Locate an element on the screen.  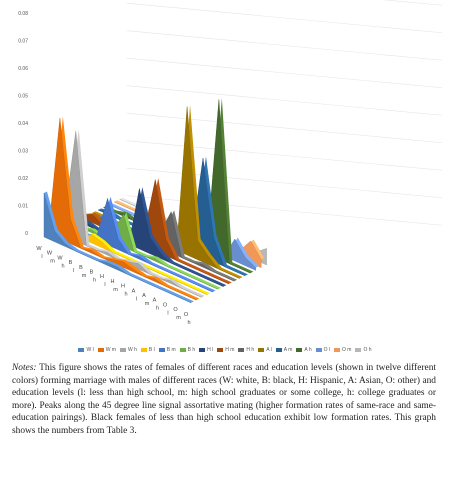
legend-item: A h is located at coordinates (304, 350).